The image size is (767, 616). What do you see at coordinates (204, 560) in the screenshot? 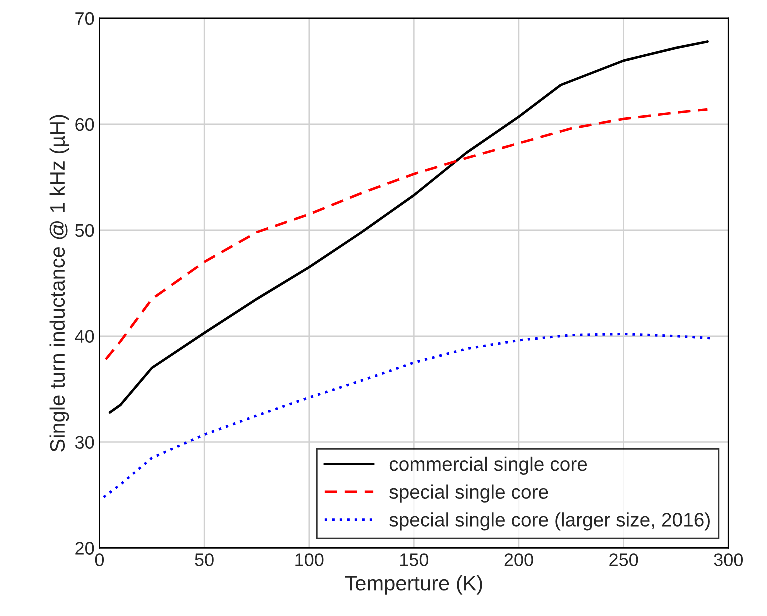
I see `x-tick-label: 50` at bounding box center [204, 560].